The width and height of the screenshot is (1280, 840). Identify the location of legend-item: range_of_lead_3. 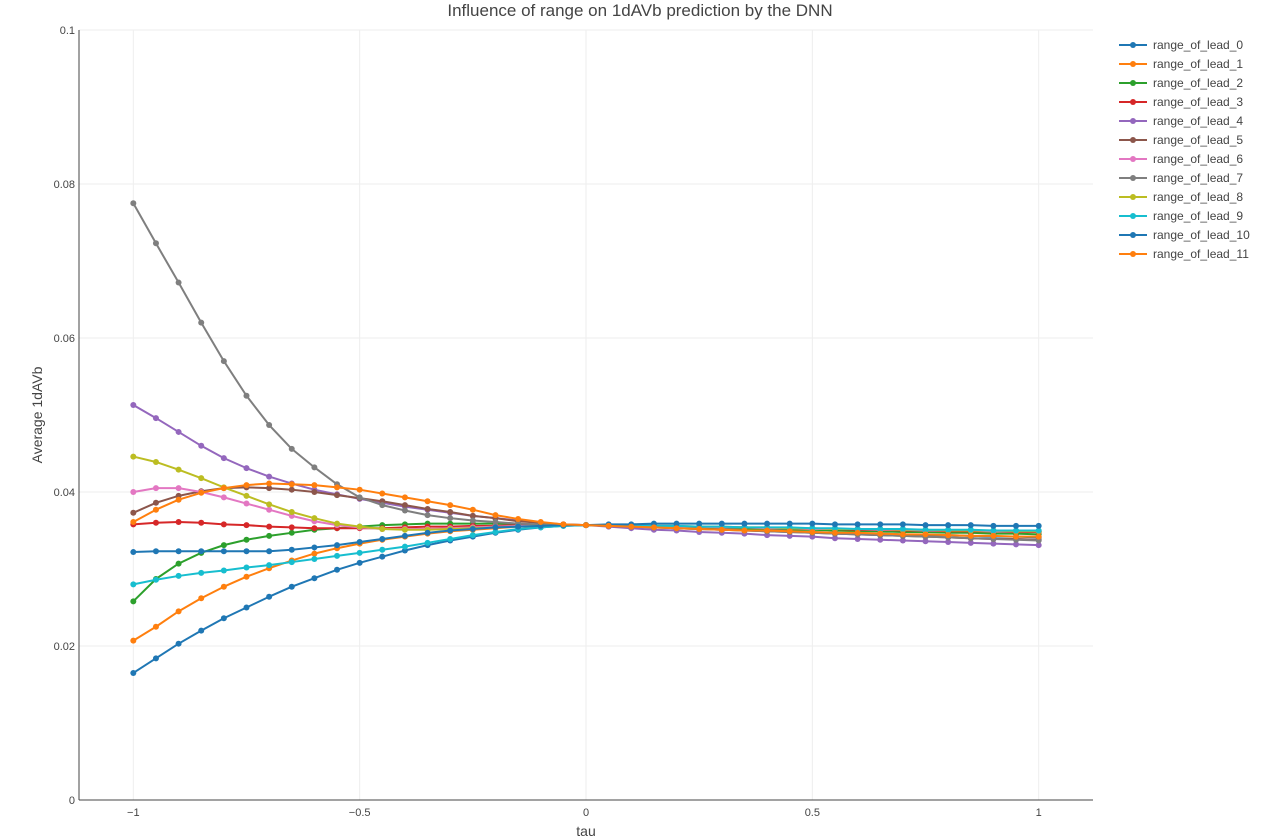
(1181, 102).